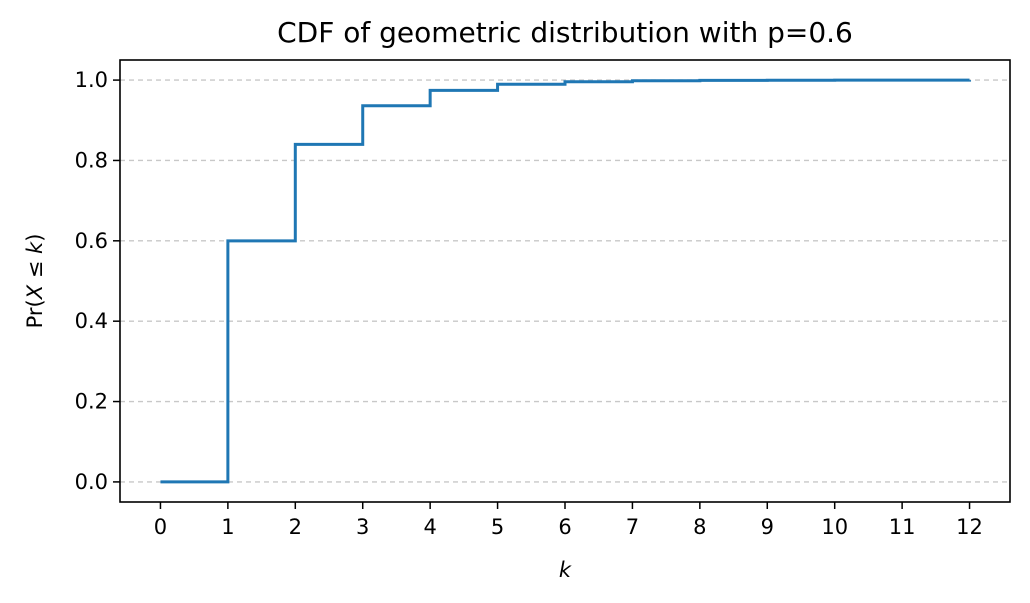 This screenshot has height=603, width=1030. What do you see at coordinates (295, 527) in the screenshot?
I see `x-tick-label: 2` at bounding box center [295, 527].